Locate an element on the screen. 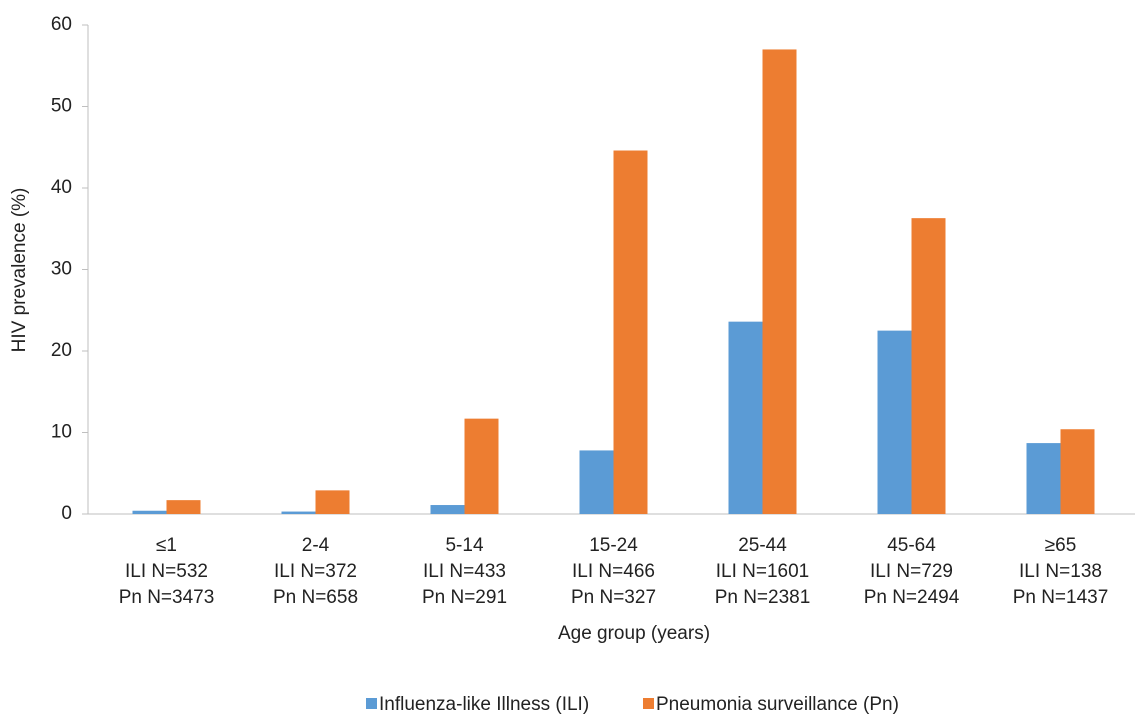 The image size is (1135, 717). x-tick-label: 5-14 is located at coordinates (464, 545).